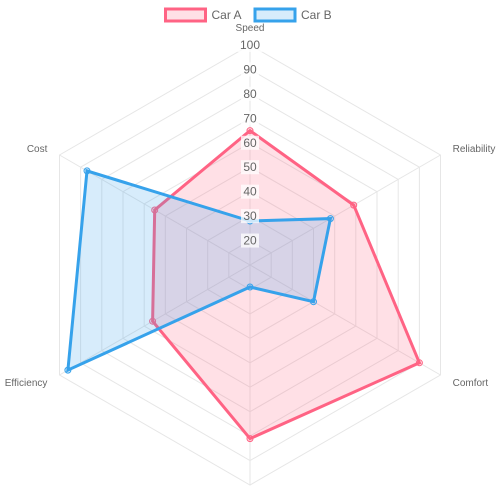 The height and width of the screenshot is (500, 500). Describe the element at coordinates (87, 171) in the screenshot. I see `series-1-point-cost` at that location.